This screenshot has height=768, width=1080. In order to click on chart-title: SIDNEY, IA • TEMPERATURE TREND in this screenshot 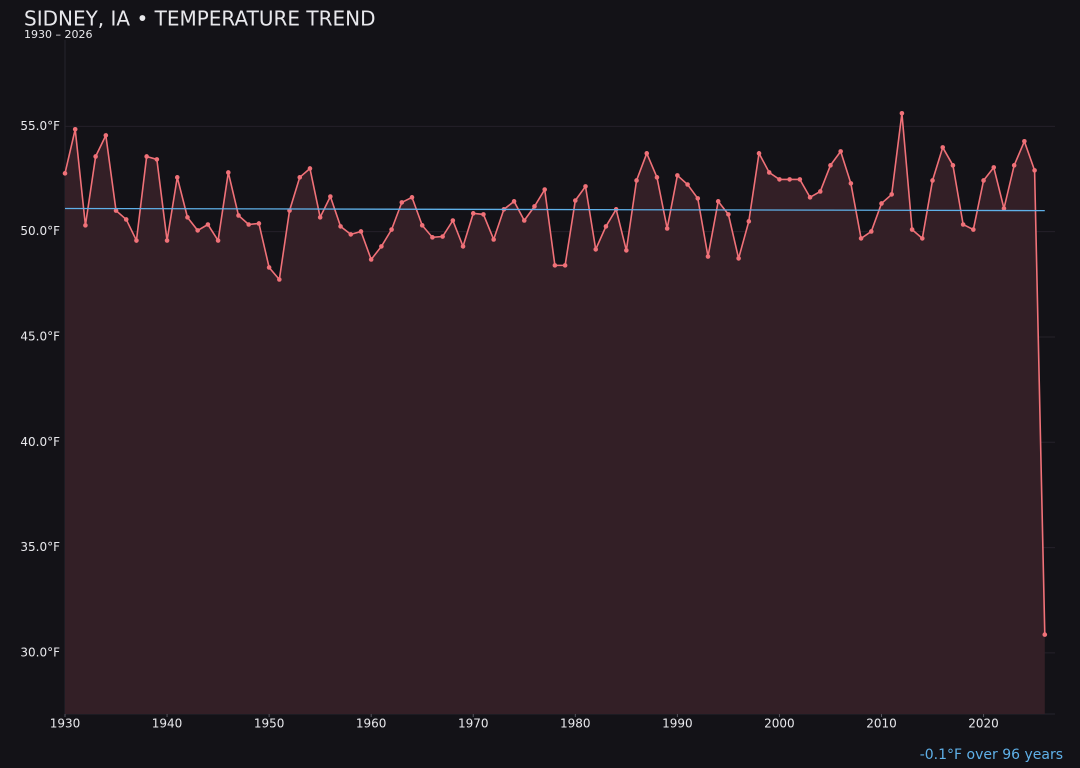, I will do `click(200, 19)`.